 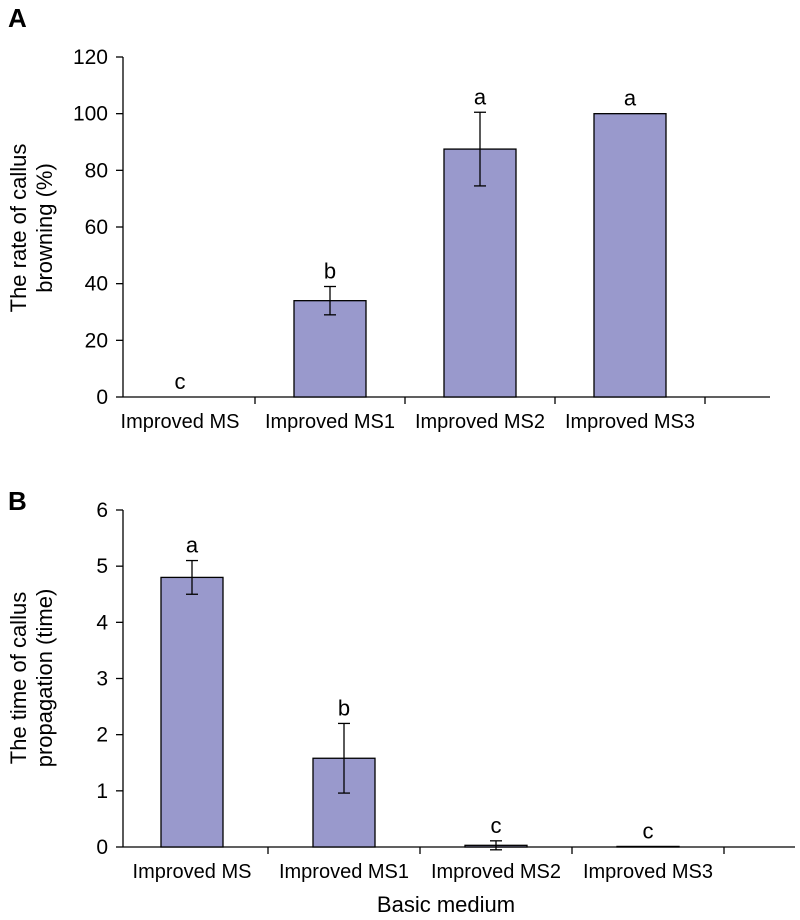 I want to click on panel-b-y-tick-label: 2, so click(x=102, y=735).